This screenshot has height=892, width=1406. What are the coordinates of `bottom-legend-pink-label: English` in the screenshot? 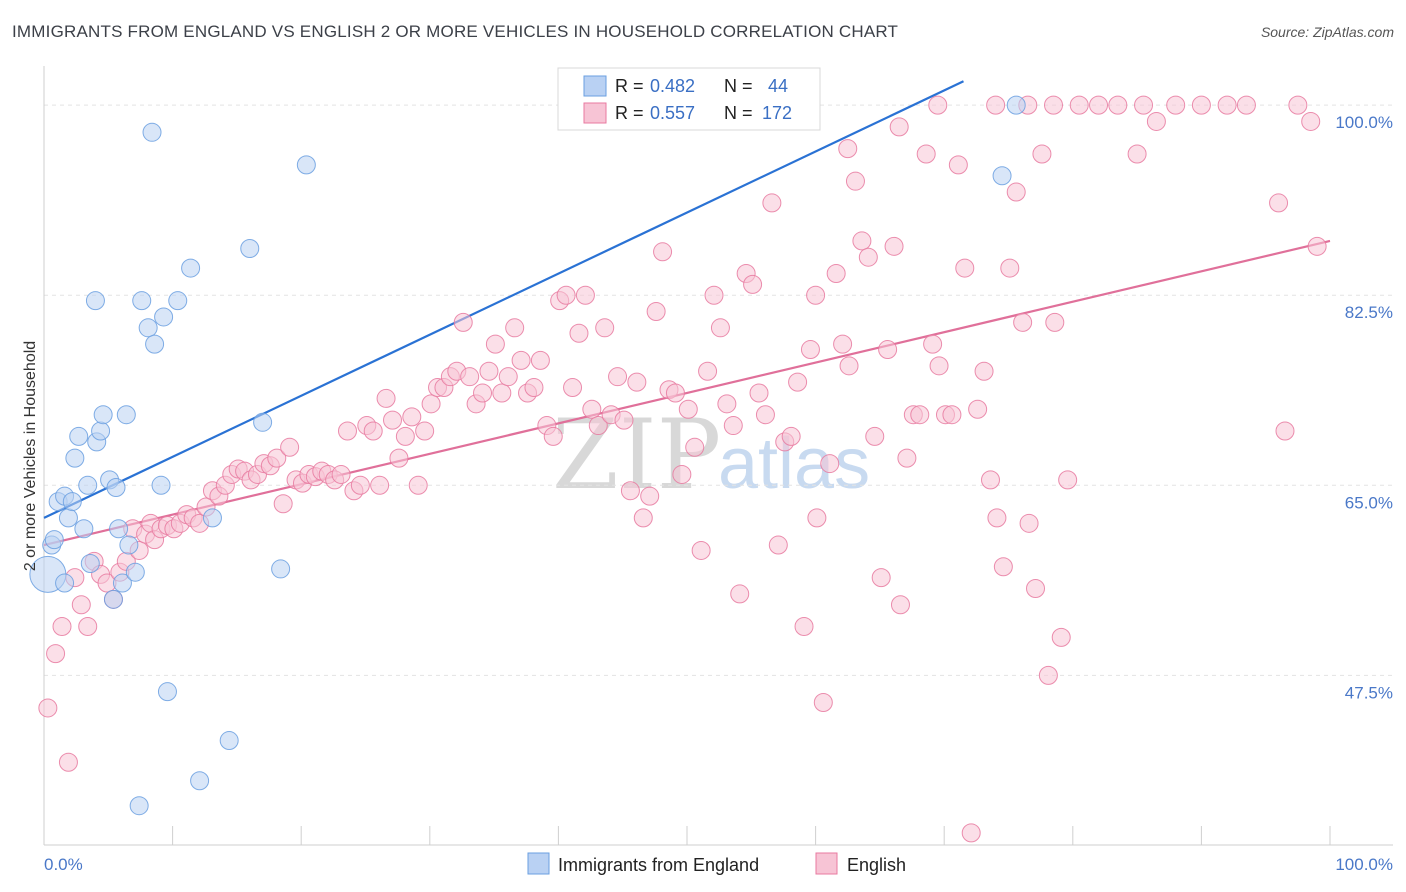 It's located at (876, 865).